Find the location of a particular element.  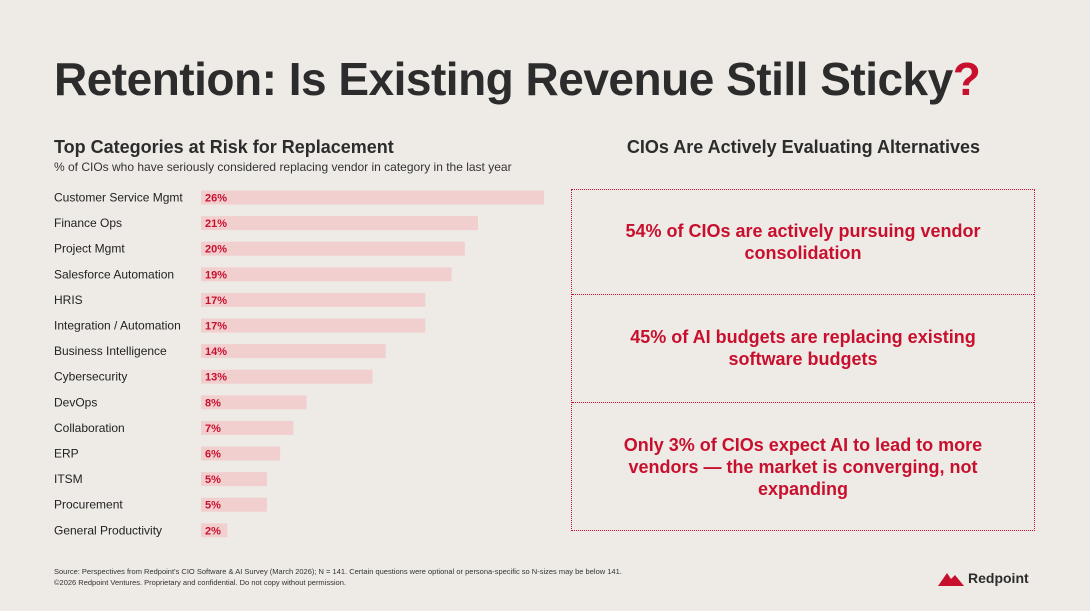

category-label: Business Intelligence is located at coordinates (110, 351).